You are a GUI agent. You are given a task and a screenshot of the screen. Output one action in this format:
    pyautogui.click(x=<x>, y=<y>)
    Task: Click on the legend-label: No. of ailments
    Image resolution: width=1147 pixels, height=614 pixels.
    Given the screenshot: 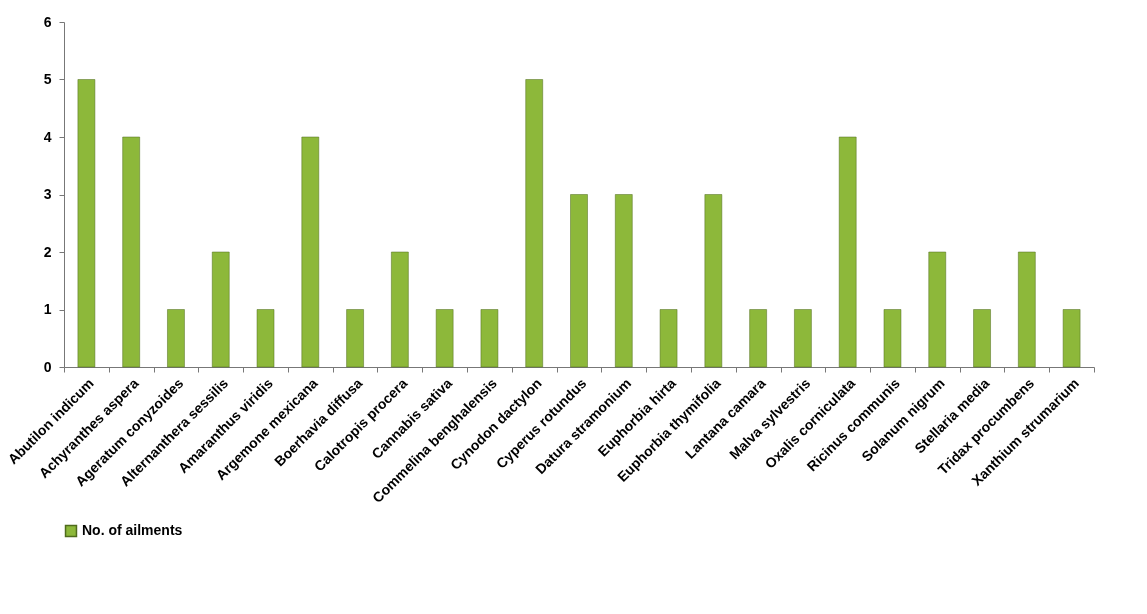 What is the action you would take?
    pyautogui.click(x=132, y=530)
    